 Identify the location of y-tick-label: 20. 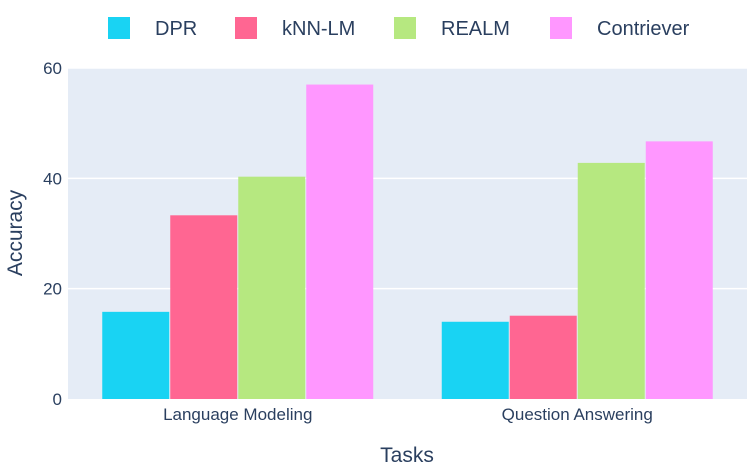
(52, 289).